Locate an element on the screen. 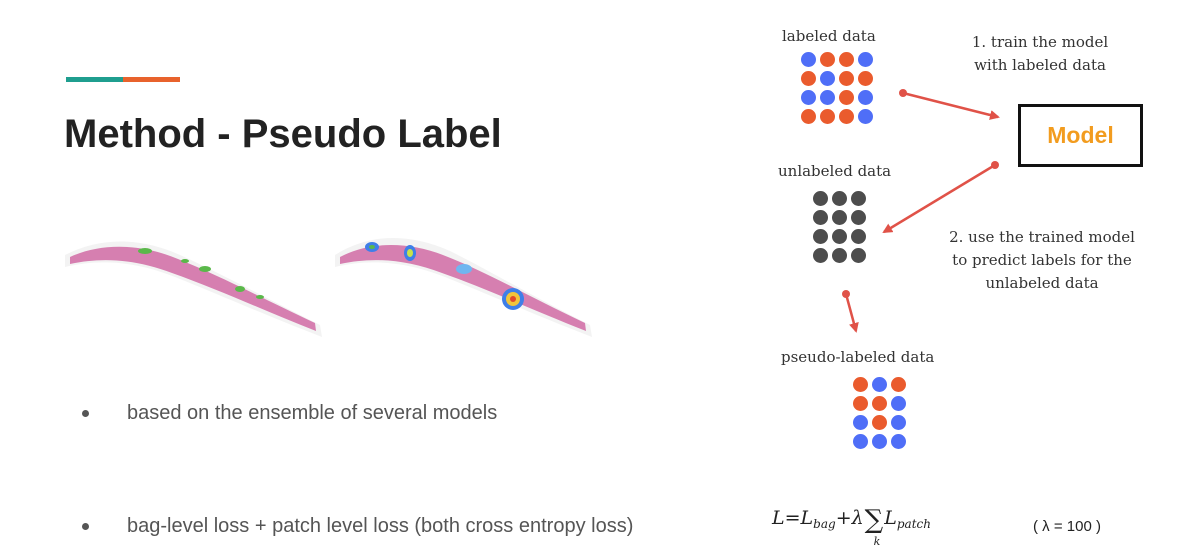 The width and height of the screenshot is (1180, 559). step2-line: unlabeled data is located at coordinates (1042, 283).